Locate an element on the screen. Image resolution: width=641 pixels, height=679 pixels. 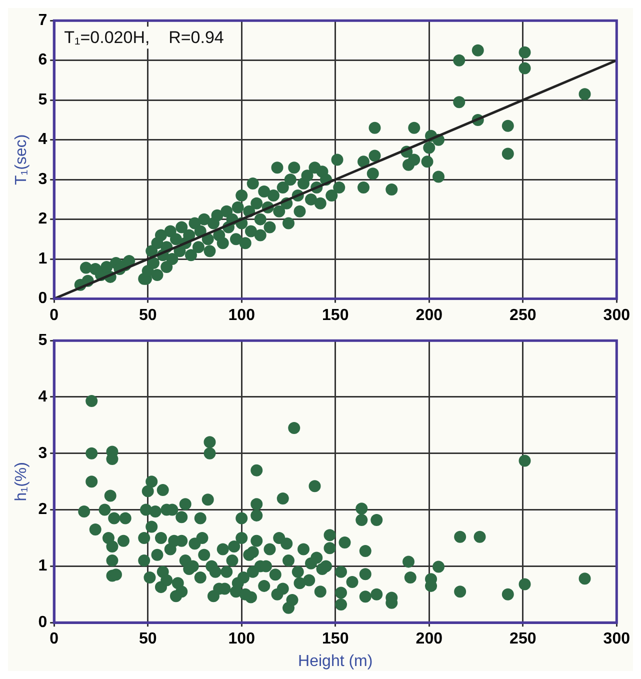
x-axis-title: Height (m) is located at coordinates (335, 661).